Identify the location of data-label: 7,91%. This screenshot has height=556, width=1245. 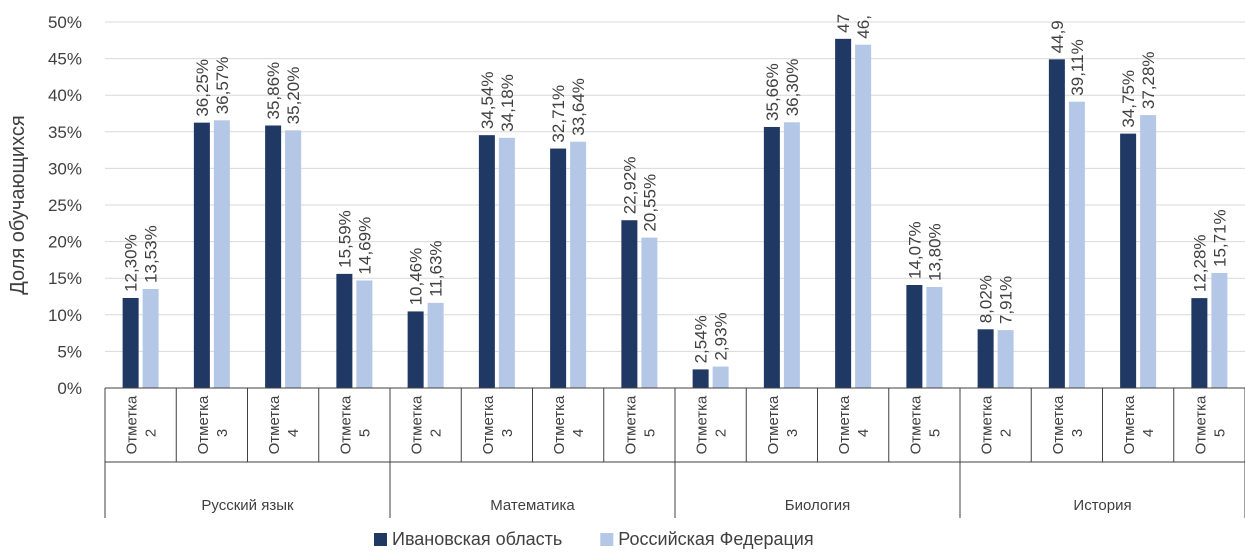
(1006, 300).